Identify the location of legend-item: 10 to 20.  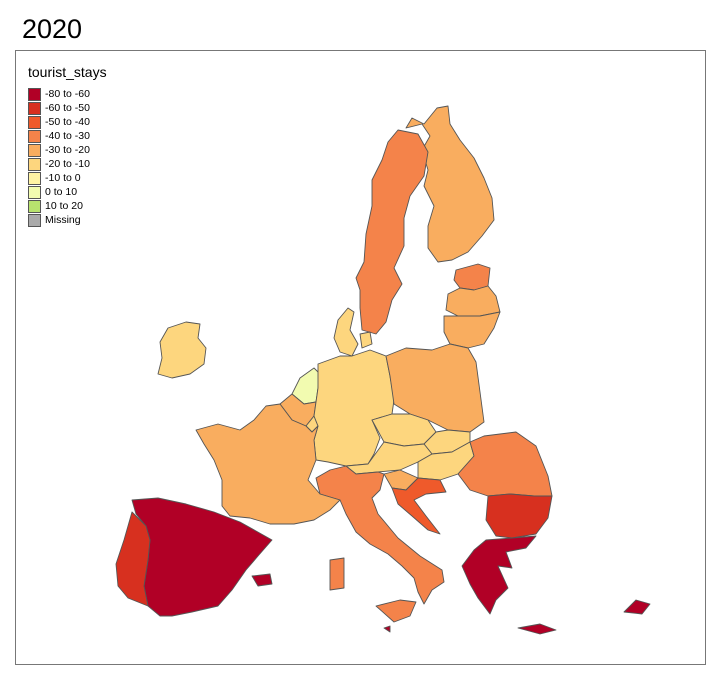
(67, 206).